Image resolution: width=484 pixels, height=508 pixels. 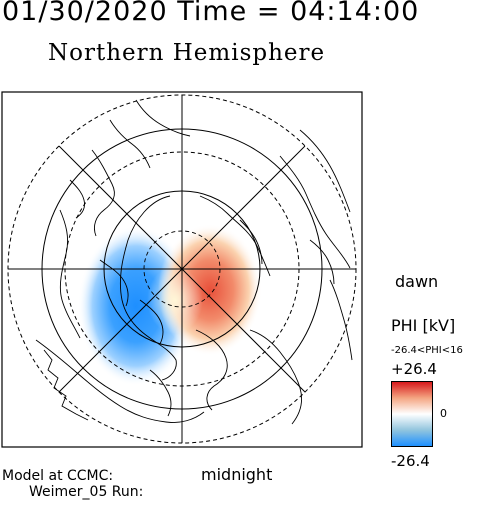 I want to click on coastline-novaya-zemlya, so click(x=322, y=262).